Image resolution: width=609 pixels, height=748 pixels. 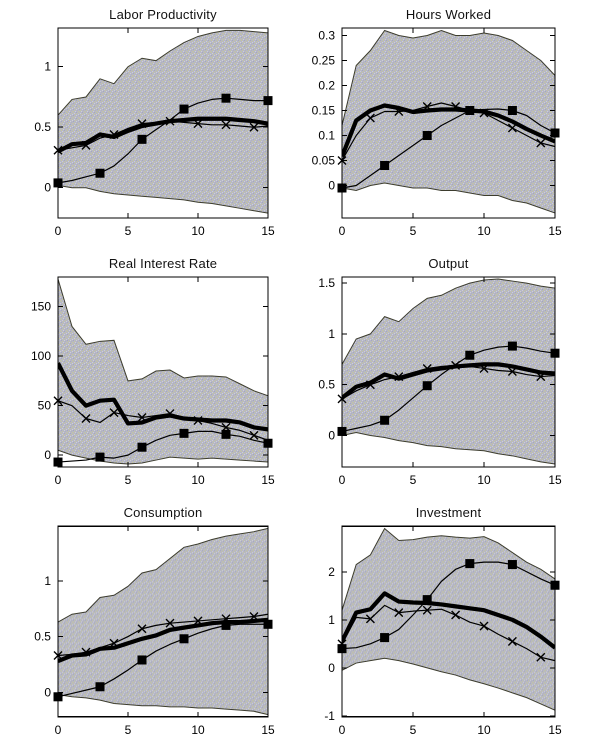 I want to click on y-tick-label: 50, so click(x=45, y=406).